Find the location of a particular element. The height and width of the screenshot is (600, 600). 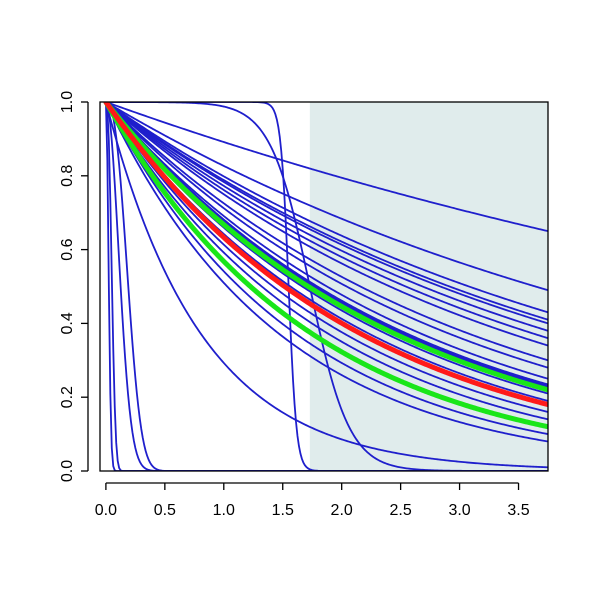

x-tick-label: 1.0 is located at coordinates (224, 510).